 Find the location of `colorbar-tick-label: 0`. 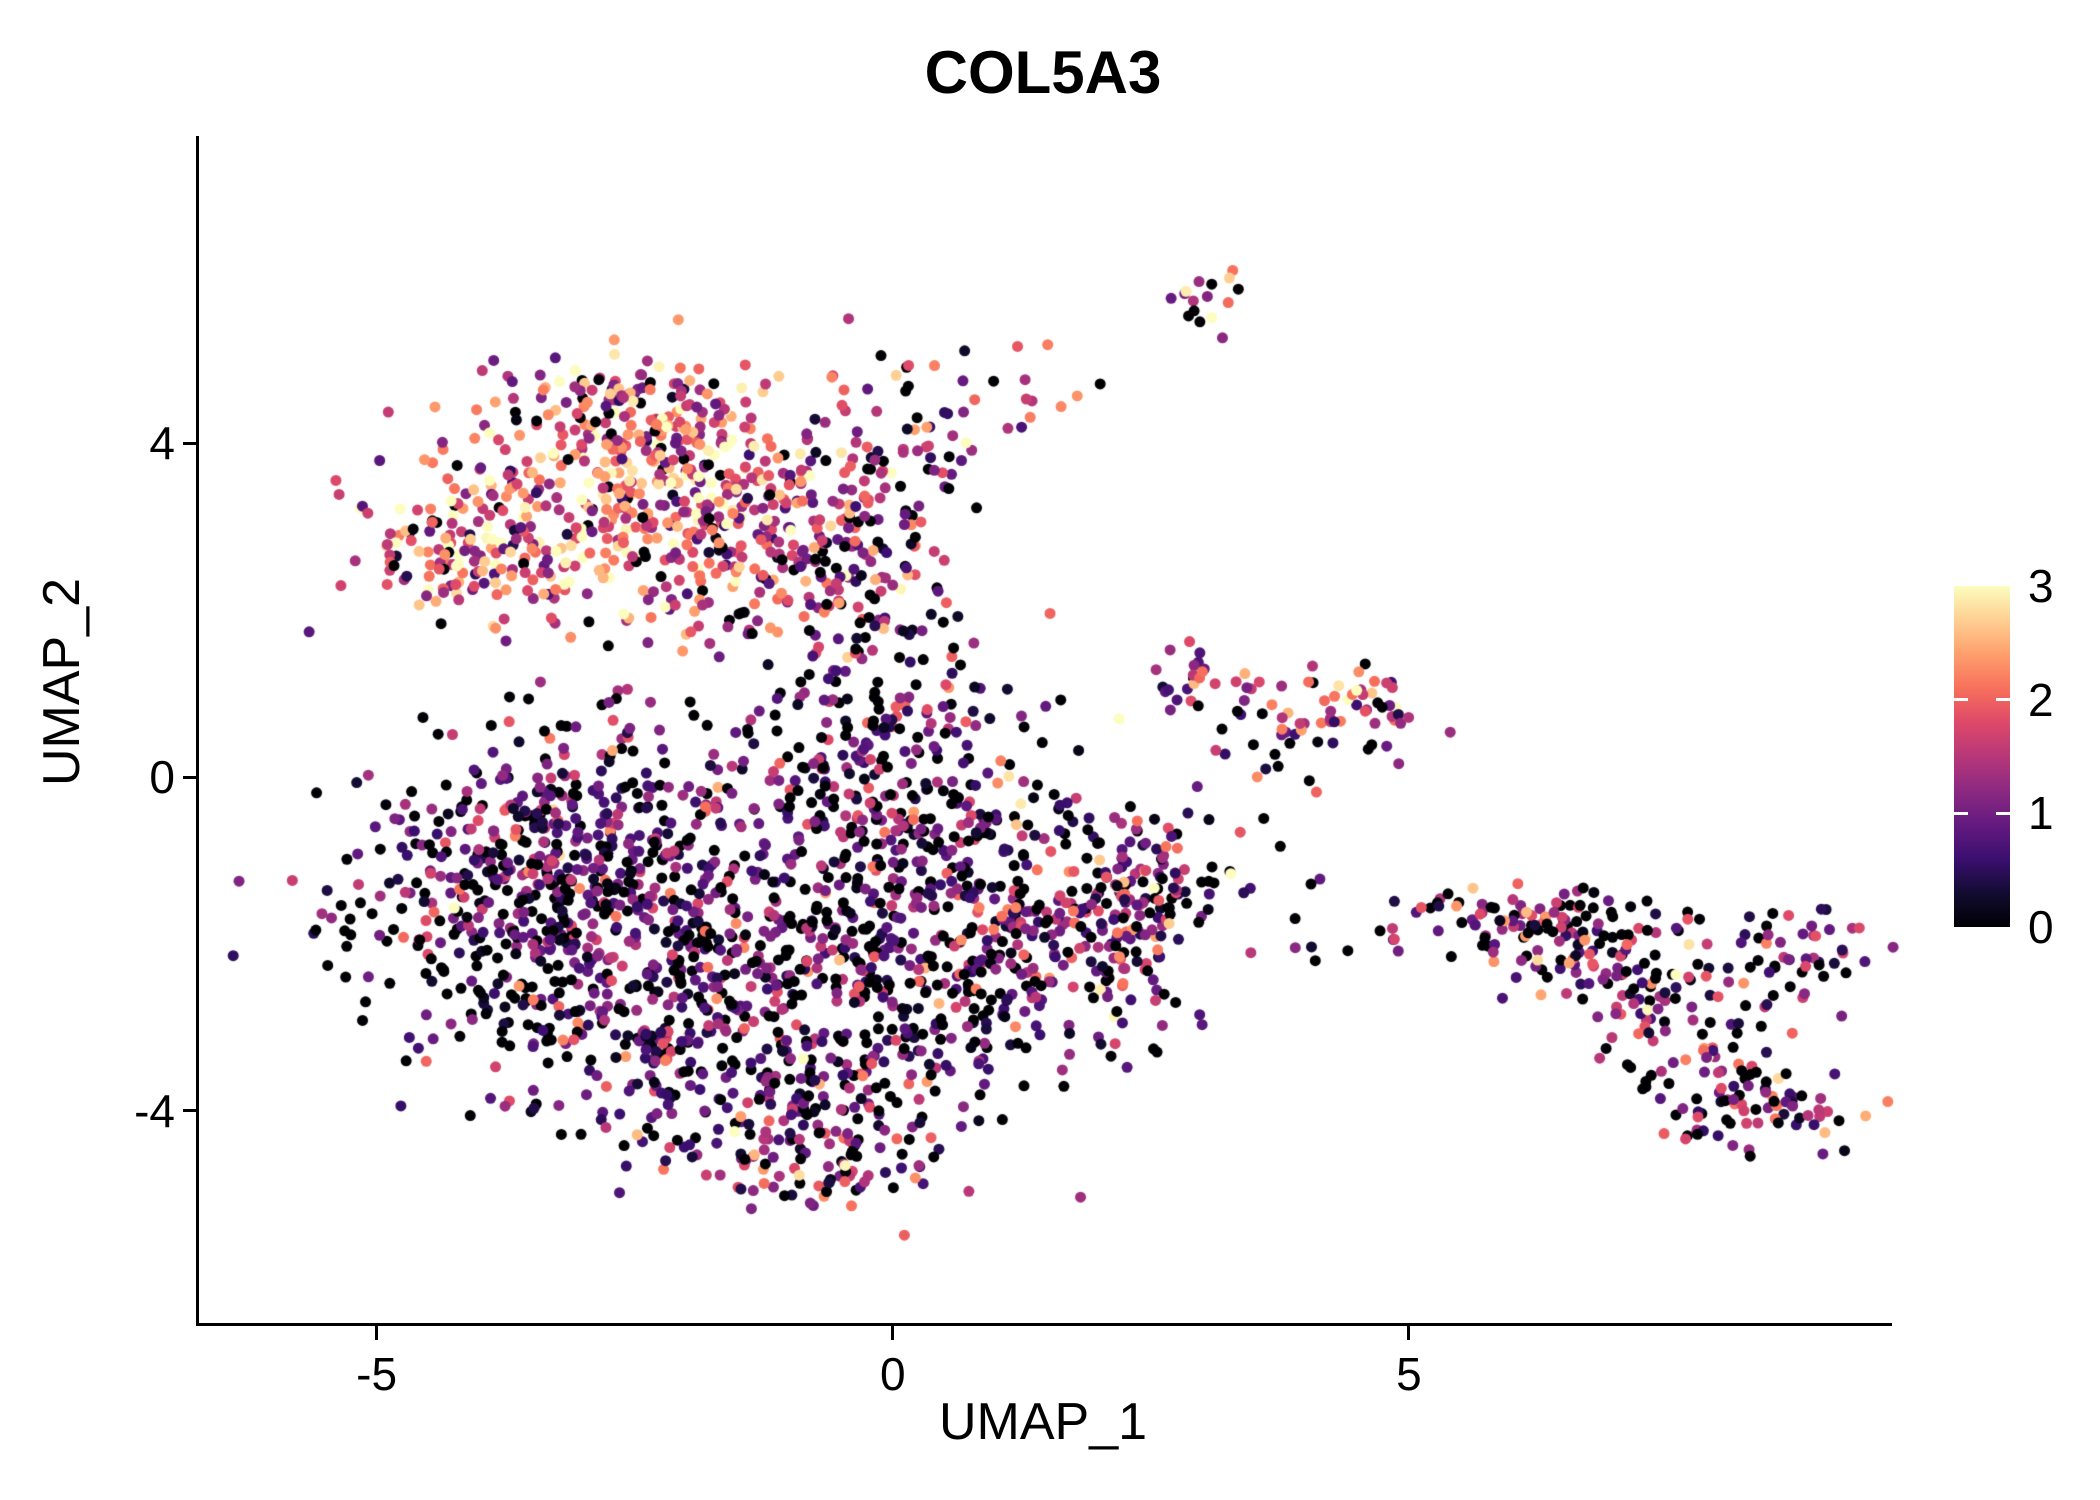

colorbar-tick-label: 0 is located at coordinates (2041, 927).